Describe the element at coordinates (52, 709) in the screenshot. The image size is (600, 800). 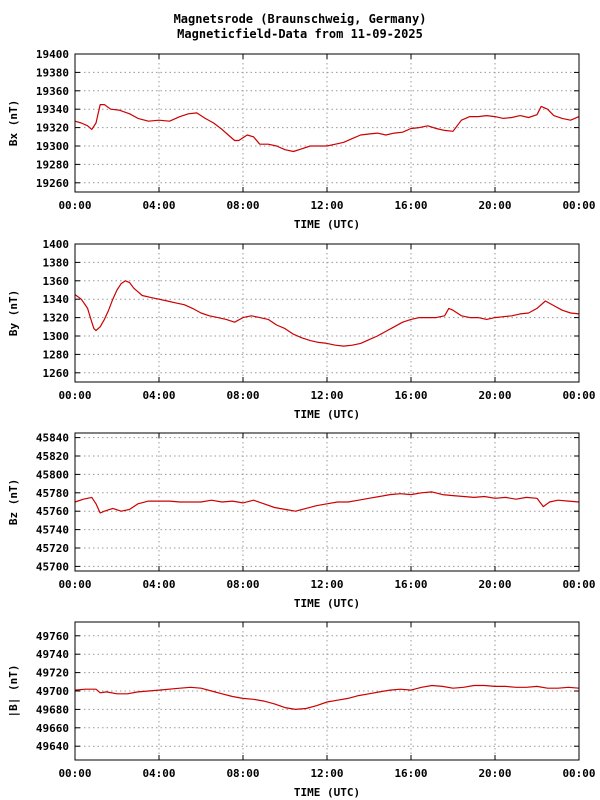
I see `y-tick-label: 49680` at that location.